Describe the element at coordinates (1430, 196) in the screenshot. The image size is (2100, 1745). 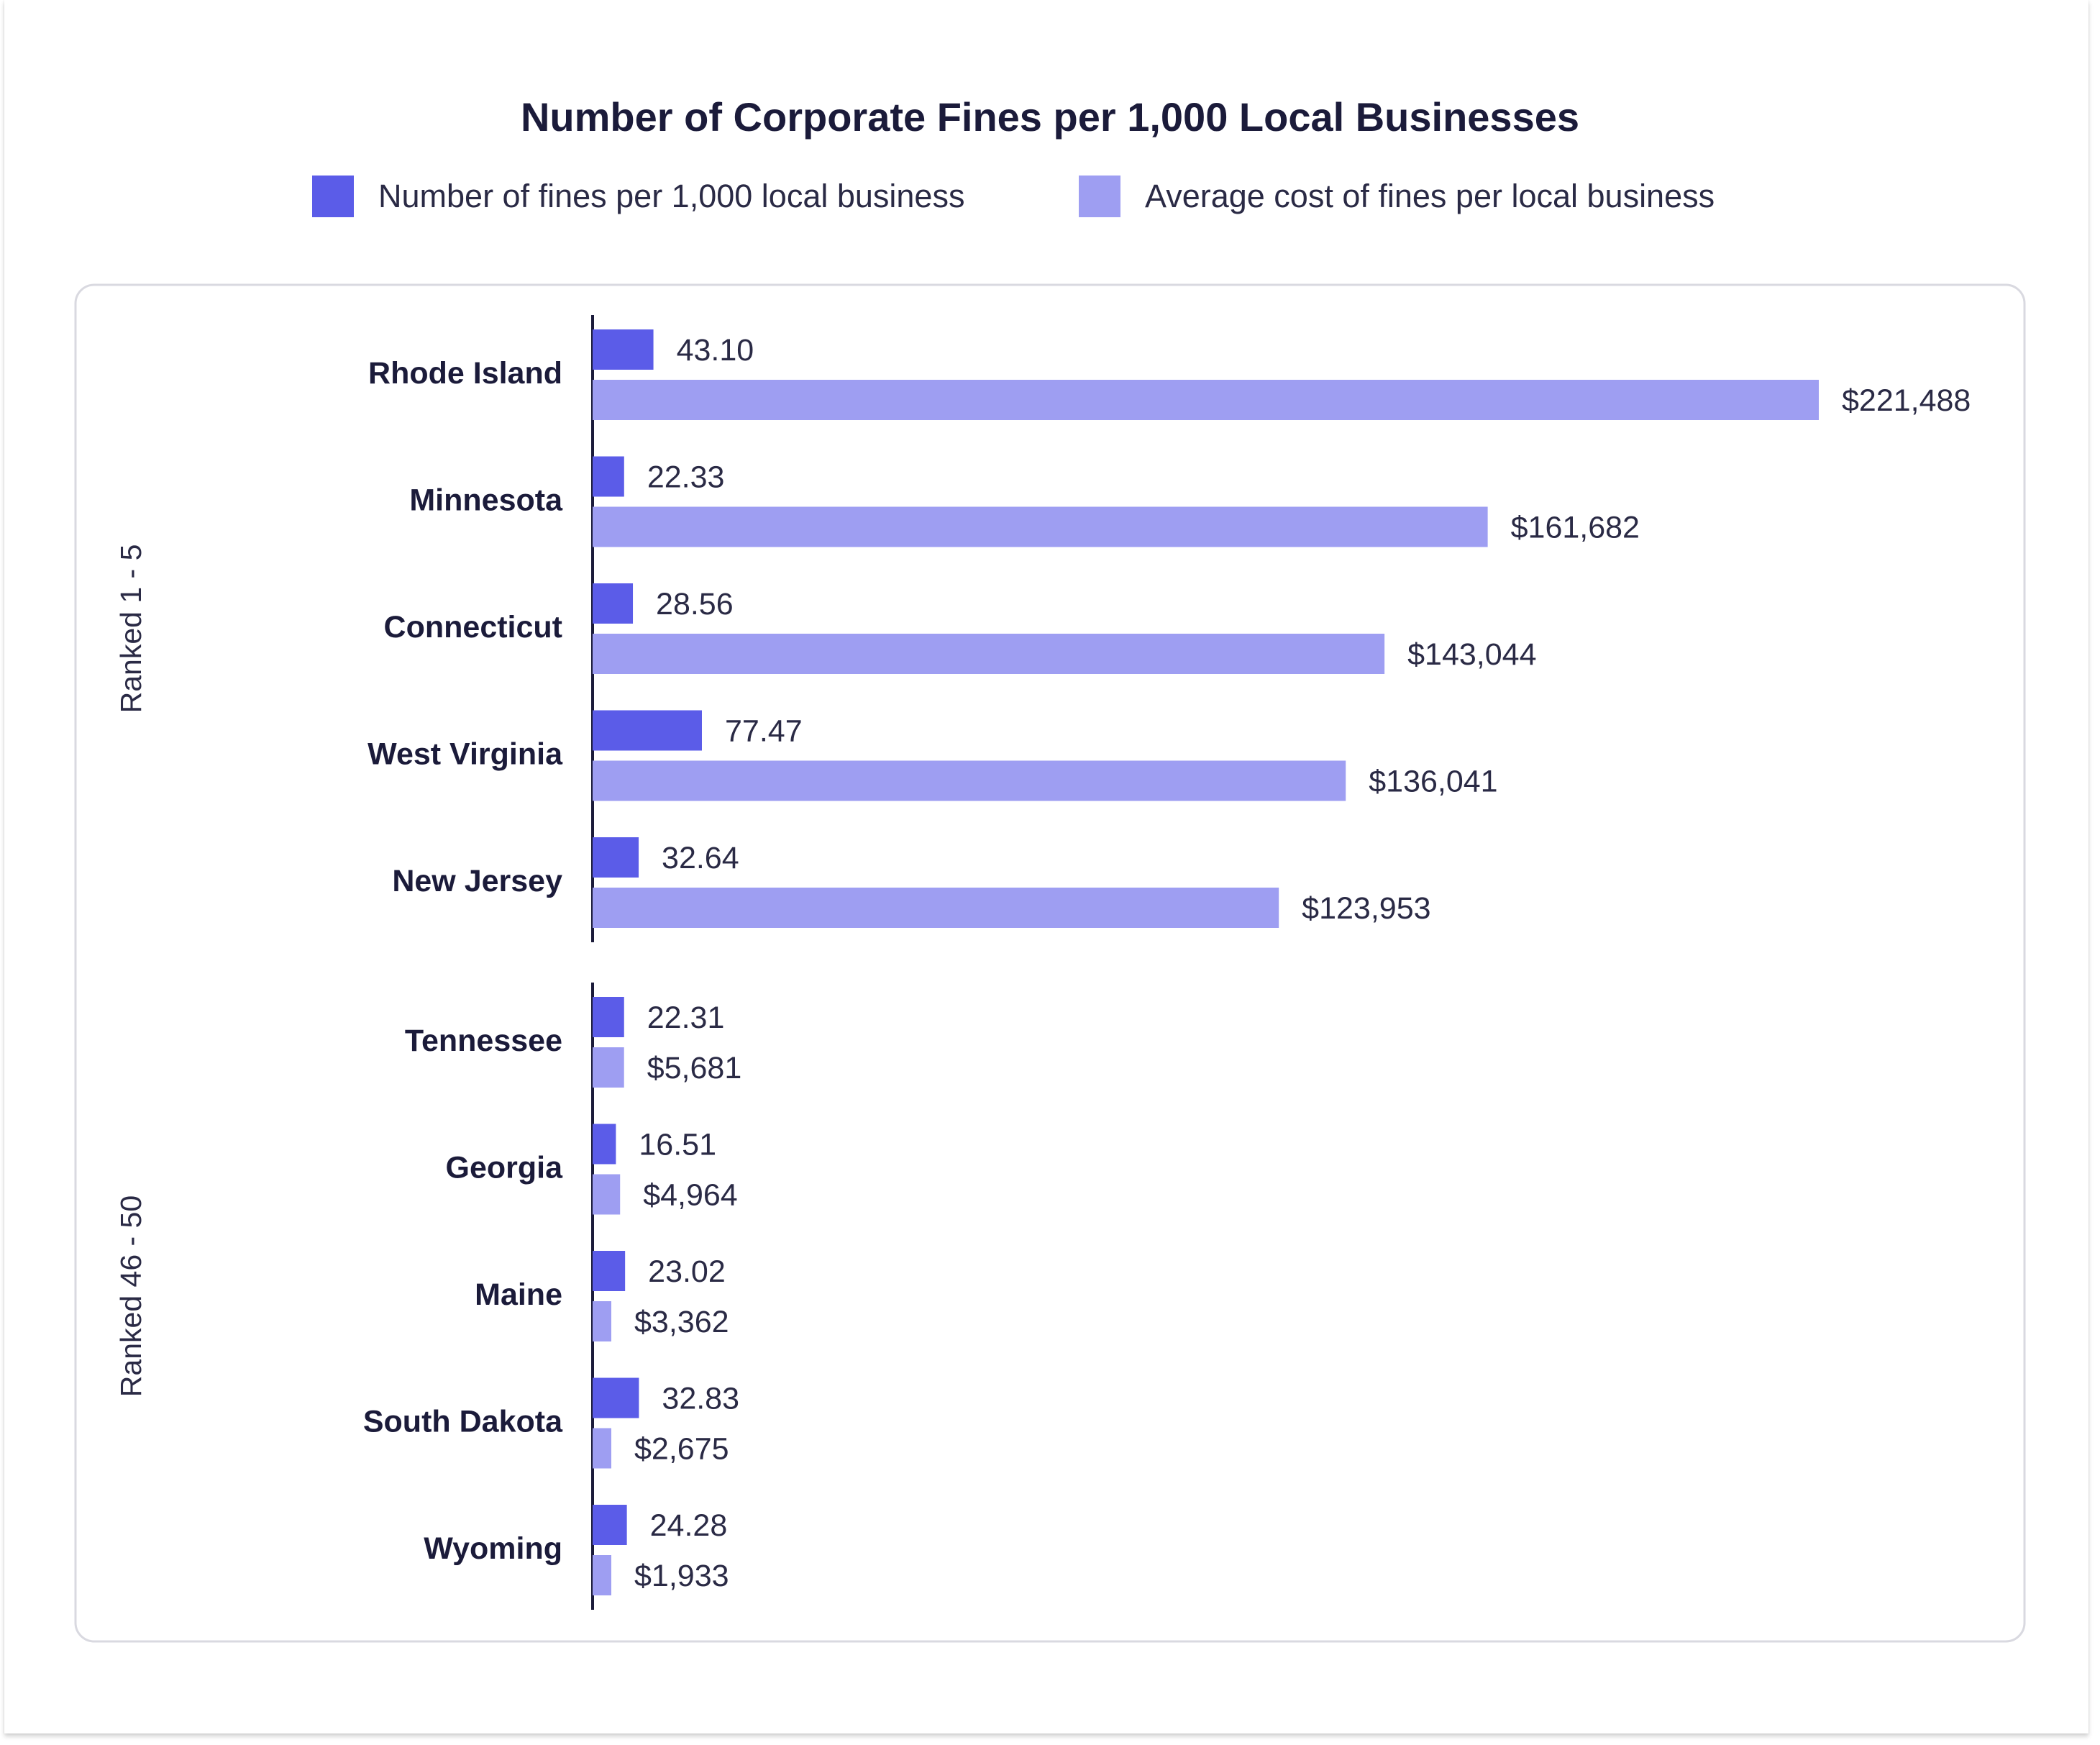
I see `legend-label-cost: Average cost of fines per local business` at that location.